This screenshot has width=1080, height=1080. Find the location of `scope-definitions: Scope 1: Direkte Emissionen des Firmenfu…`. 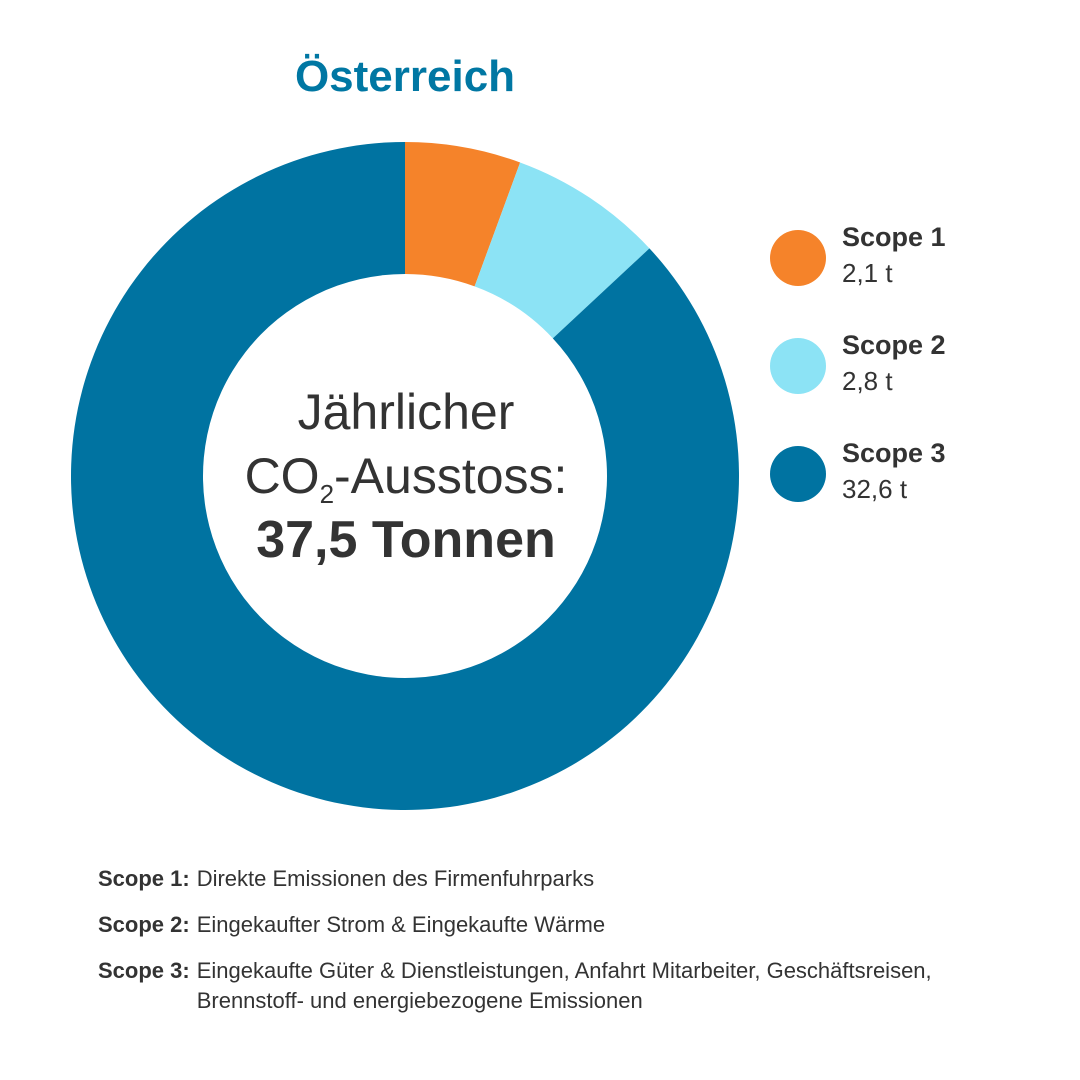

scope-definitions: Scope 1: Direkte Emissionen des Firmenfu… is located at coordinates (548, 948).